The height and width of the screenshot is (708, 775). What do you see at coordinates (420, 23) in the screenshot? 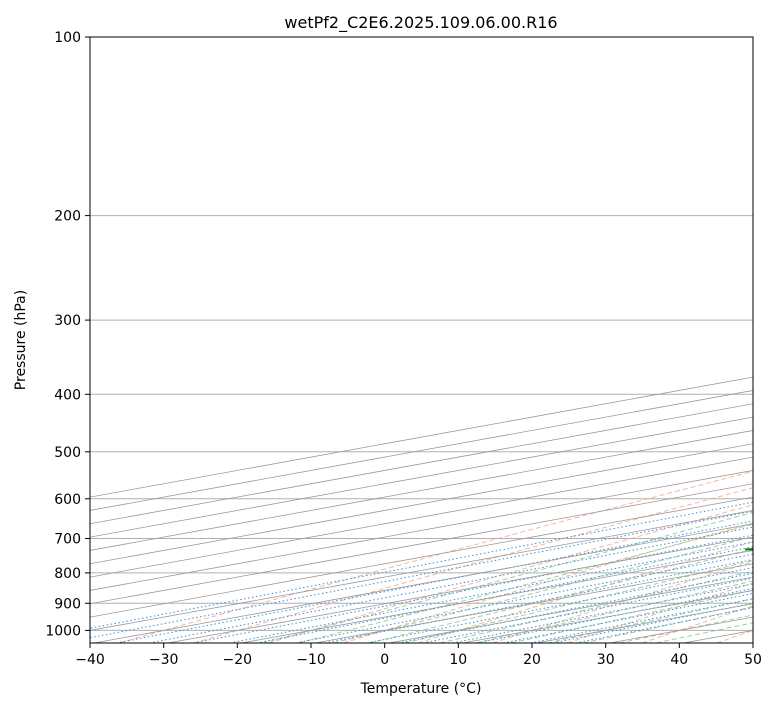
I see `chart-title: wetPf2_C2E6.2025.109.06.00.R16` at bounding box center [420, 23].